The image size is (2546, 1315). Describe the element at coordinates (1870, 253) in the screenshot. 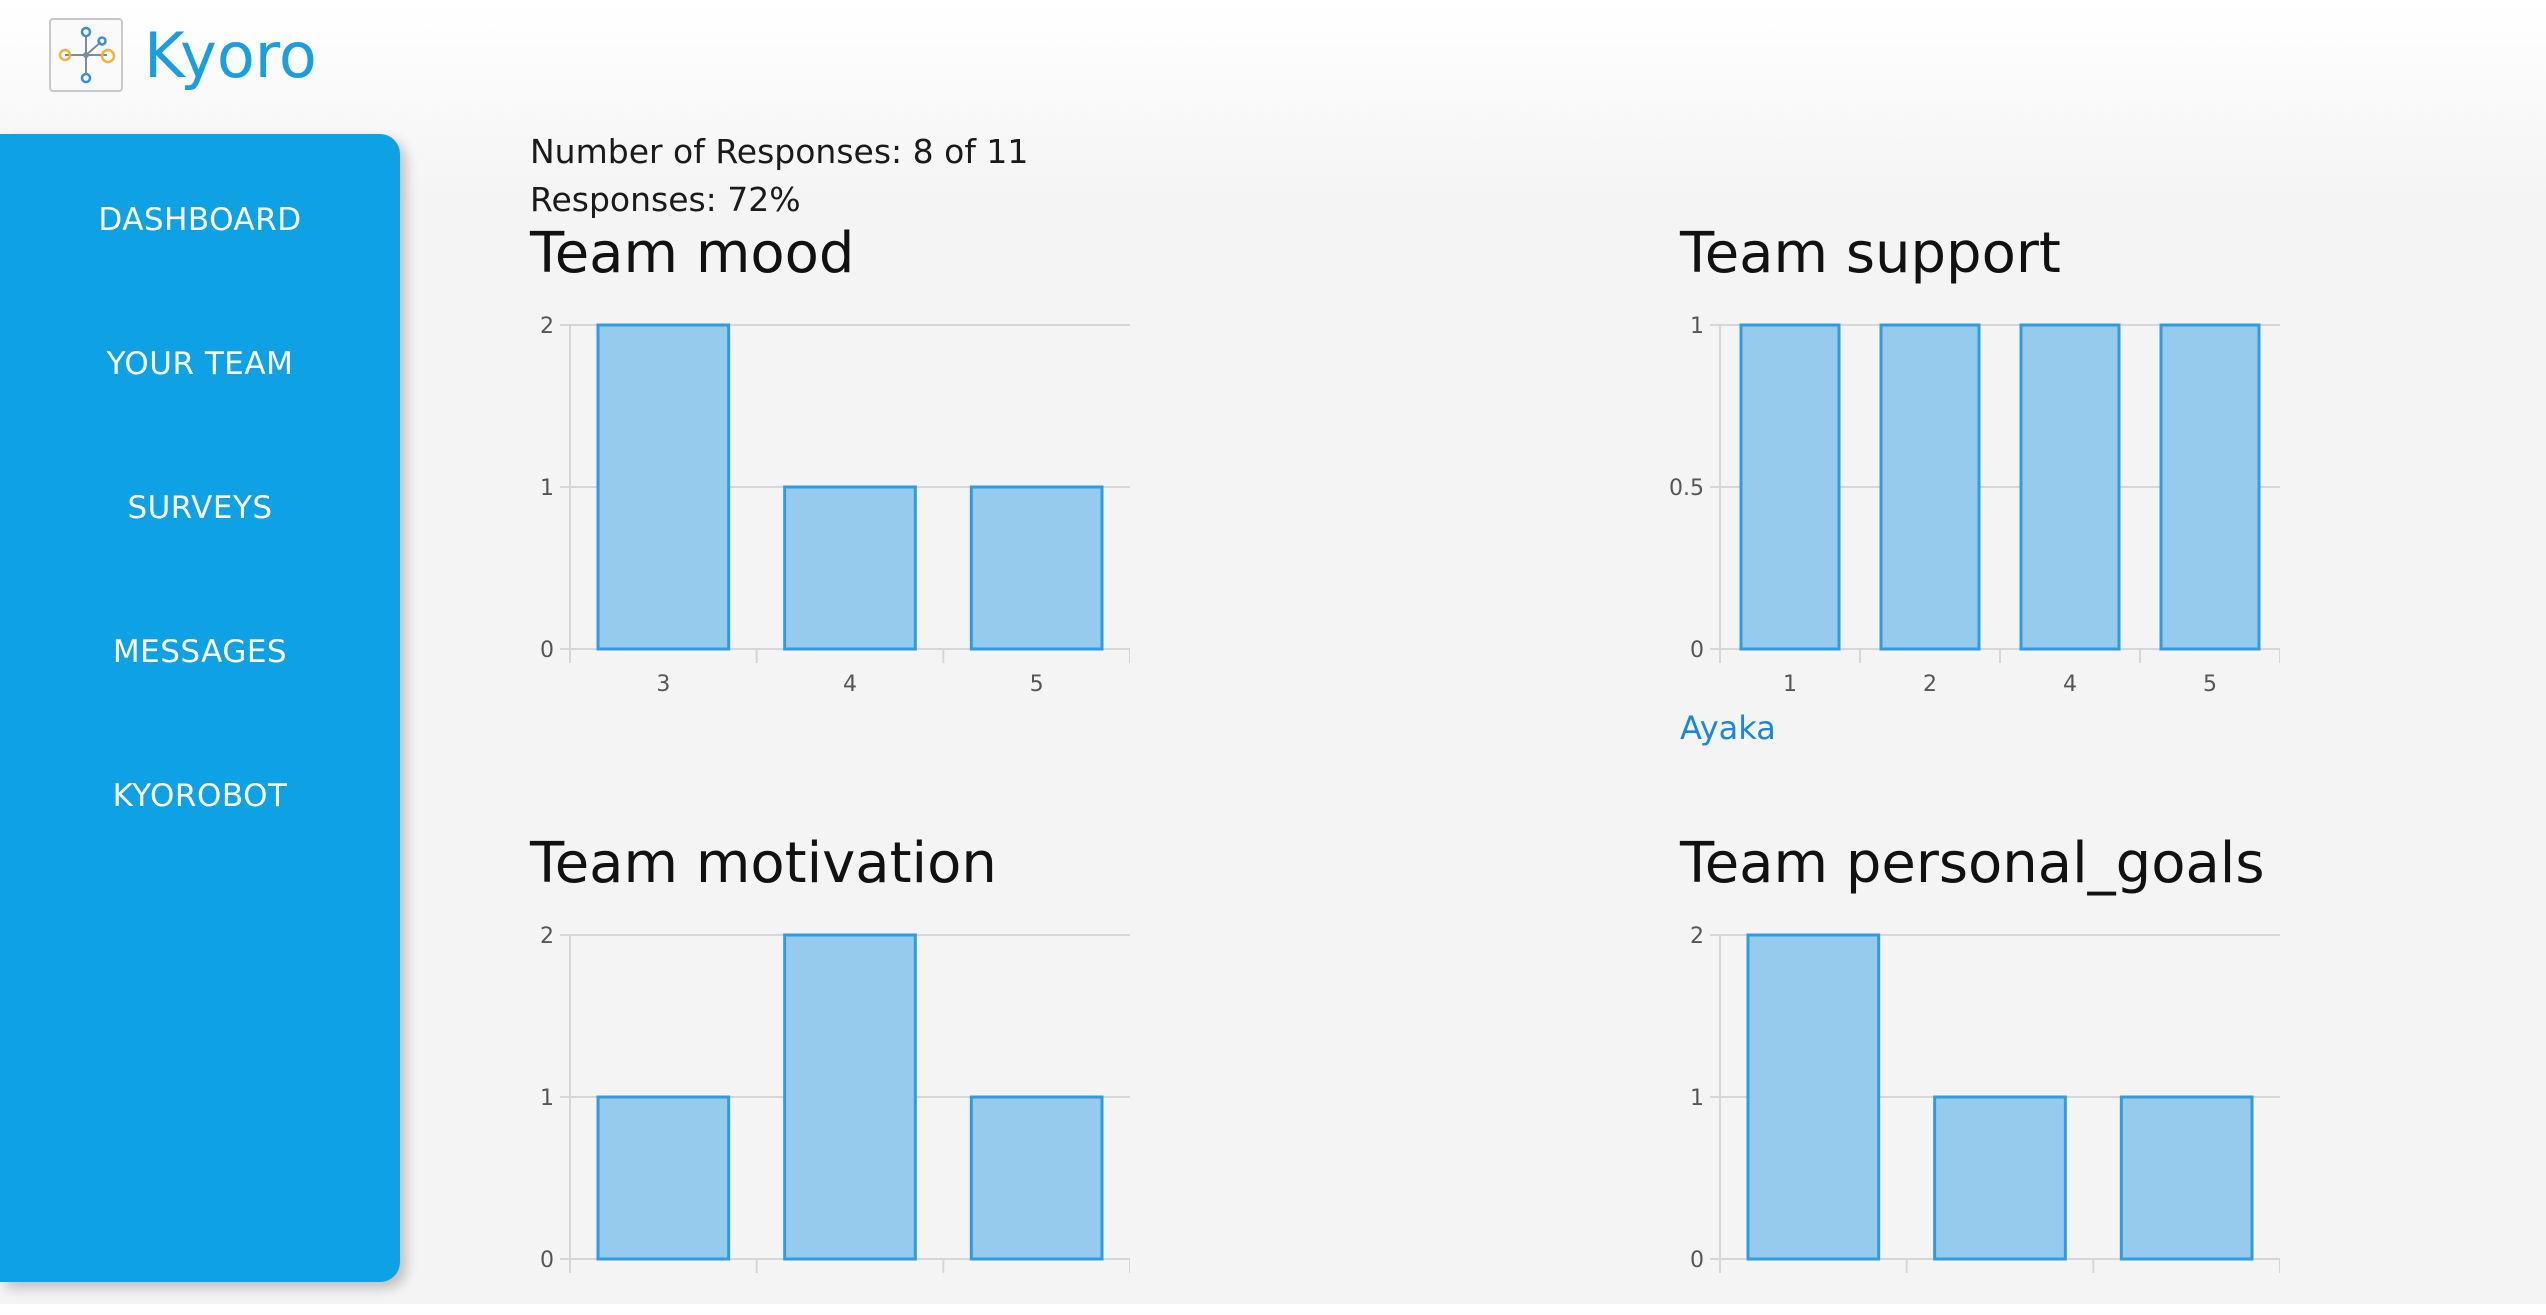

I see `chart-title-support: Team support` at that location.